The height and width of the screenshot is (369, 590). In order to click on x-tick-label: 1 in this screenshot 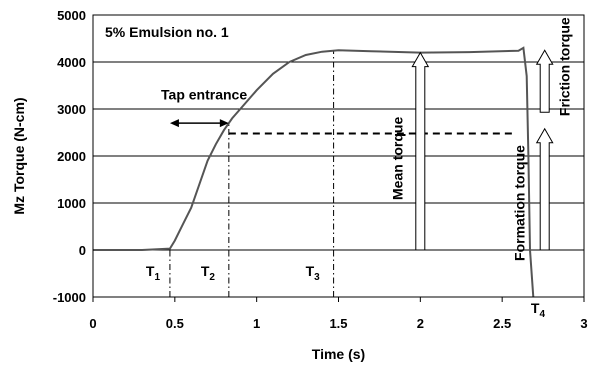, I will do `click(256, 323)`.